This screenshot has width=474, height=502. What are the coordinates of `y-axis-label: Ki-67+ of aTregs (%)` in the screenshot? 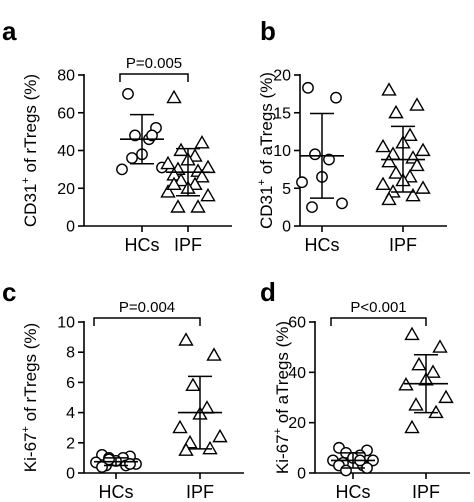 It's located at (282, 397).